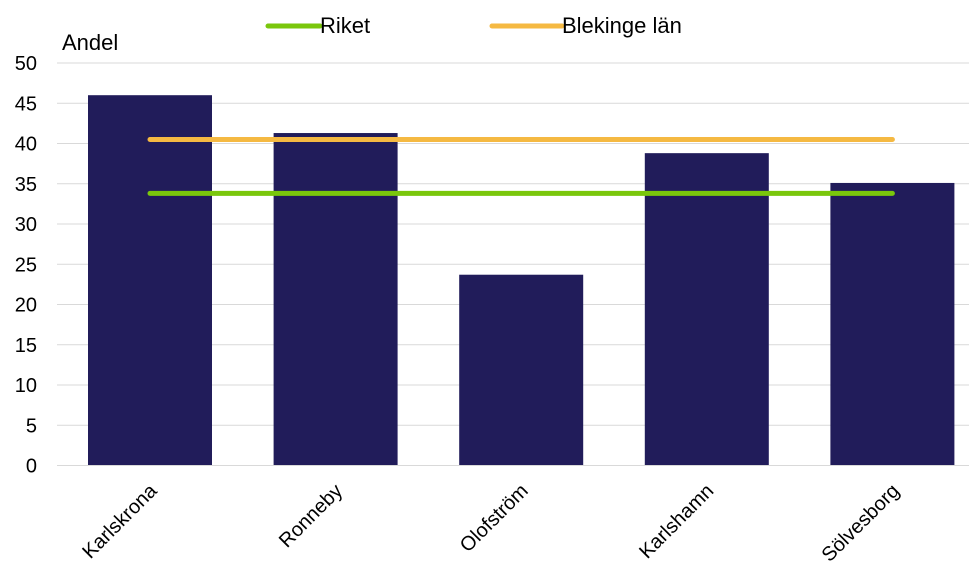 The image size is (969, 579). What do you see at coordinates (26, 386) in the screenshot?
I see `y-tick-label: 10` at bounding box center [26, 386].